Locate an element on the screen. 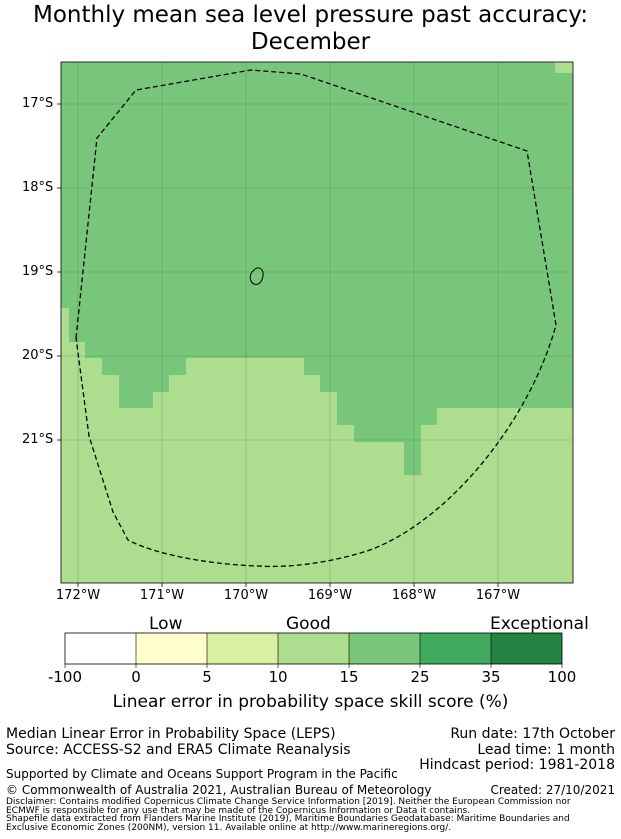 This screenshot has width=621, height=839. colorbar-category-good: Good is located at coordinates (308, 624).